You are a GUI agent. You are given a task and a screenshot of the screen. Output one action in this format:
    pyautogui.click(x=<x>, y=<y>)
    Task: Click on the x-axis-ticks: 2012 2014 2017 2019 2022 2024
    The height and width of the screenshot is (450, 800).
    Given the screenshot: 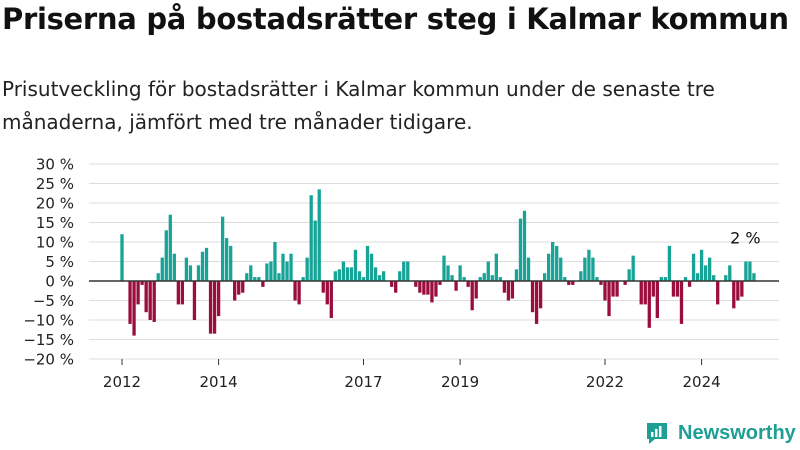 What is the action you would take?
    pyautogui.click(x=412, y=375)
    